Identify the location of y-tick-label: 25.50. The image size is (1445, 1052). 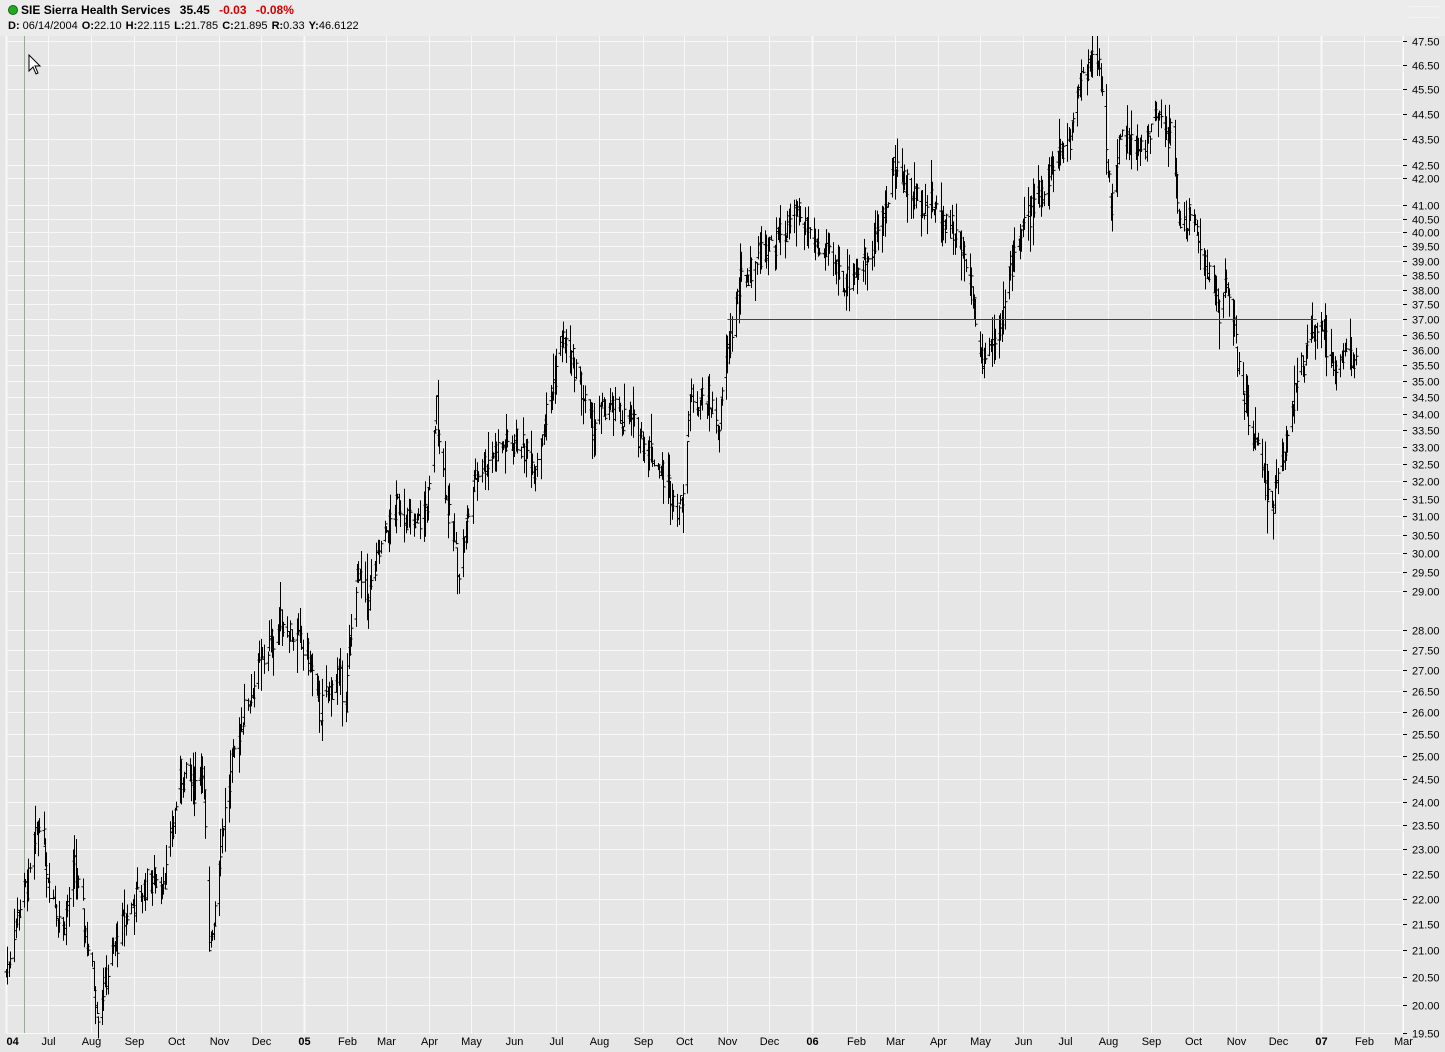
(1426, 736).